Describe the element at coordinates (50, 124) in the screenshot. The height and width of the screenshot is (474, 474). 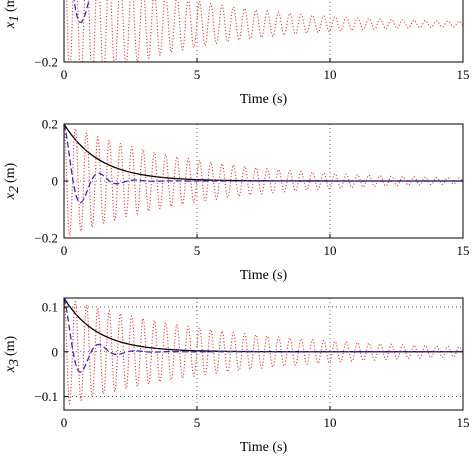
I see `ytick-label-x2: 0.2` at that location.